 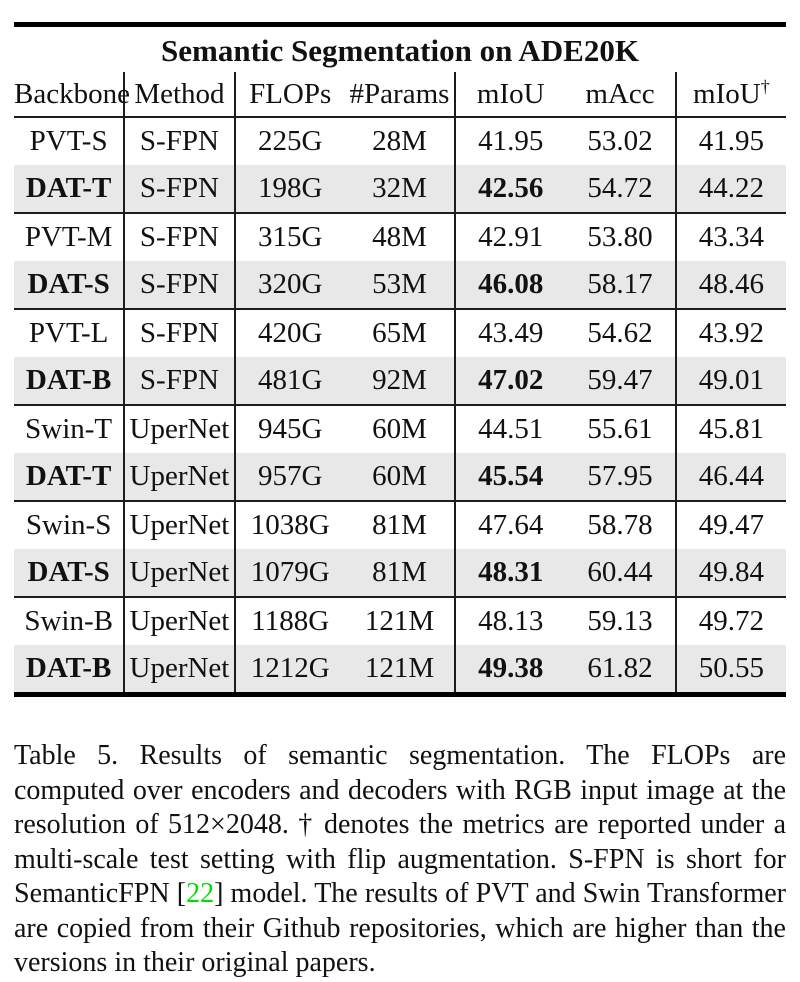 What do you see at coordinates (620, 381) in the screenshot?
I see `cell-macc: 59.47` at bounding box center [620, 381].